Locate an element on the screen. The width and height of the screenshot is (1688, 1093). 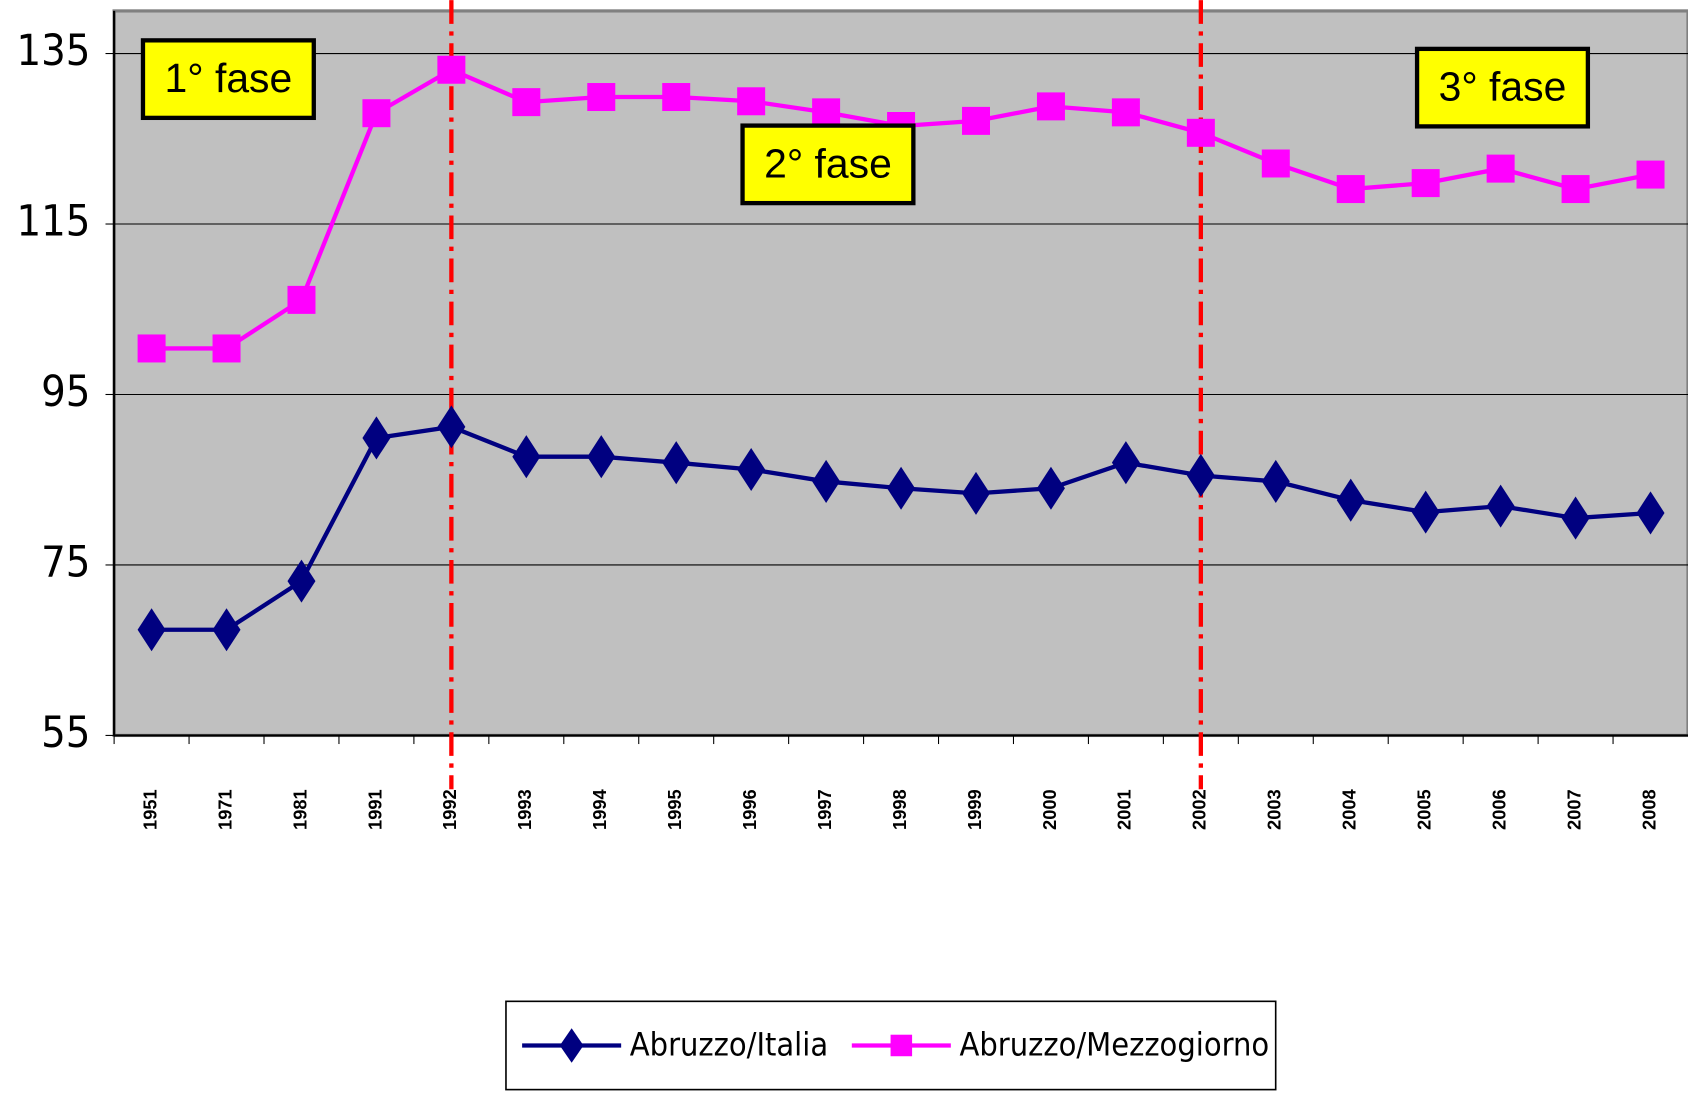
x-tick-label: 2000 is located at coordinates (1049, 809).